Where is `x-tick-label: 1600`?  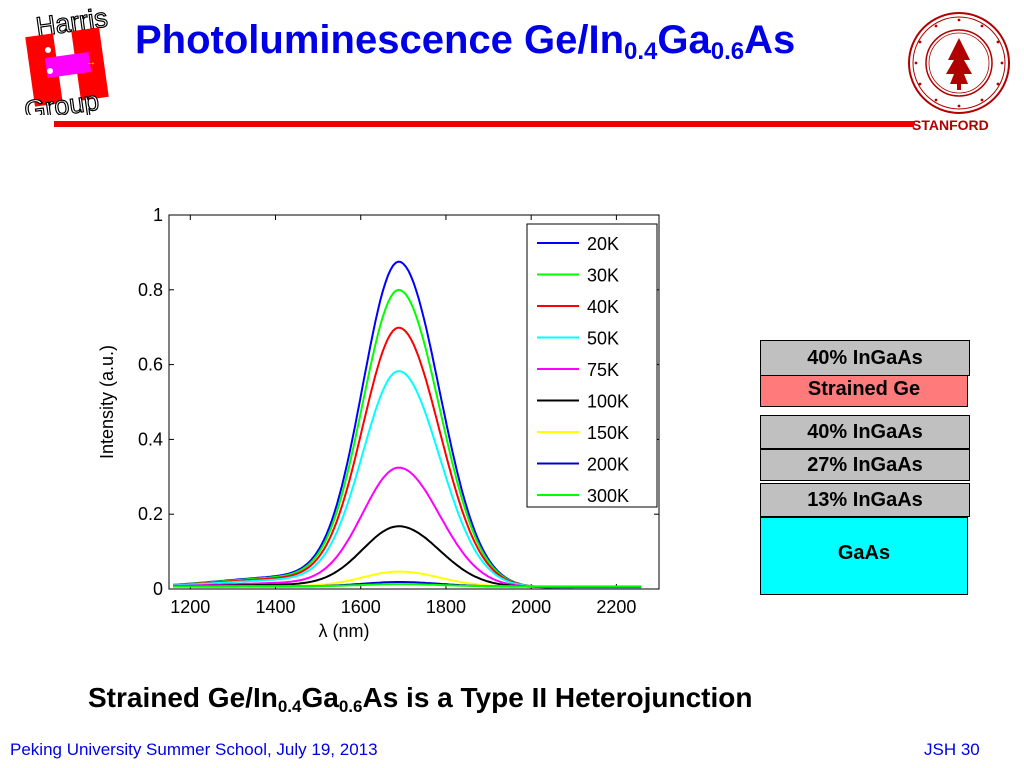
x-tick-label: 1600 is located at coordinates (361, 607).